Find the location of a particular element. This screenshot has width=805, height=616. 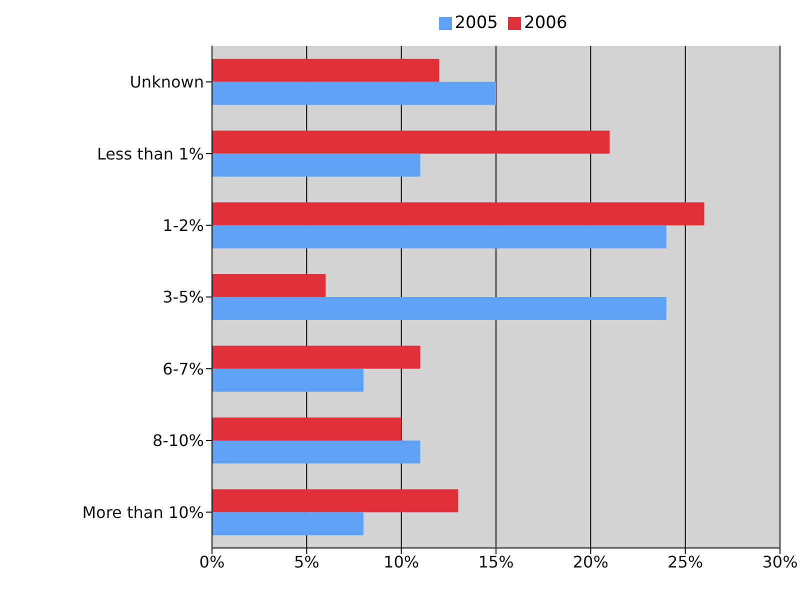

y-tick-label: 6-7% is located at coordinates (183, 368).